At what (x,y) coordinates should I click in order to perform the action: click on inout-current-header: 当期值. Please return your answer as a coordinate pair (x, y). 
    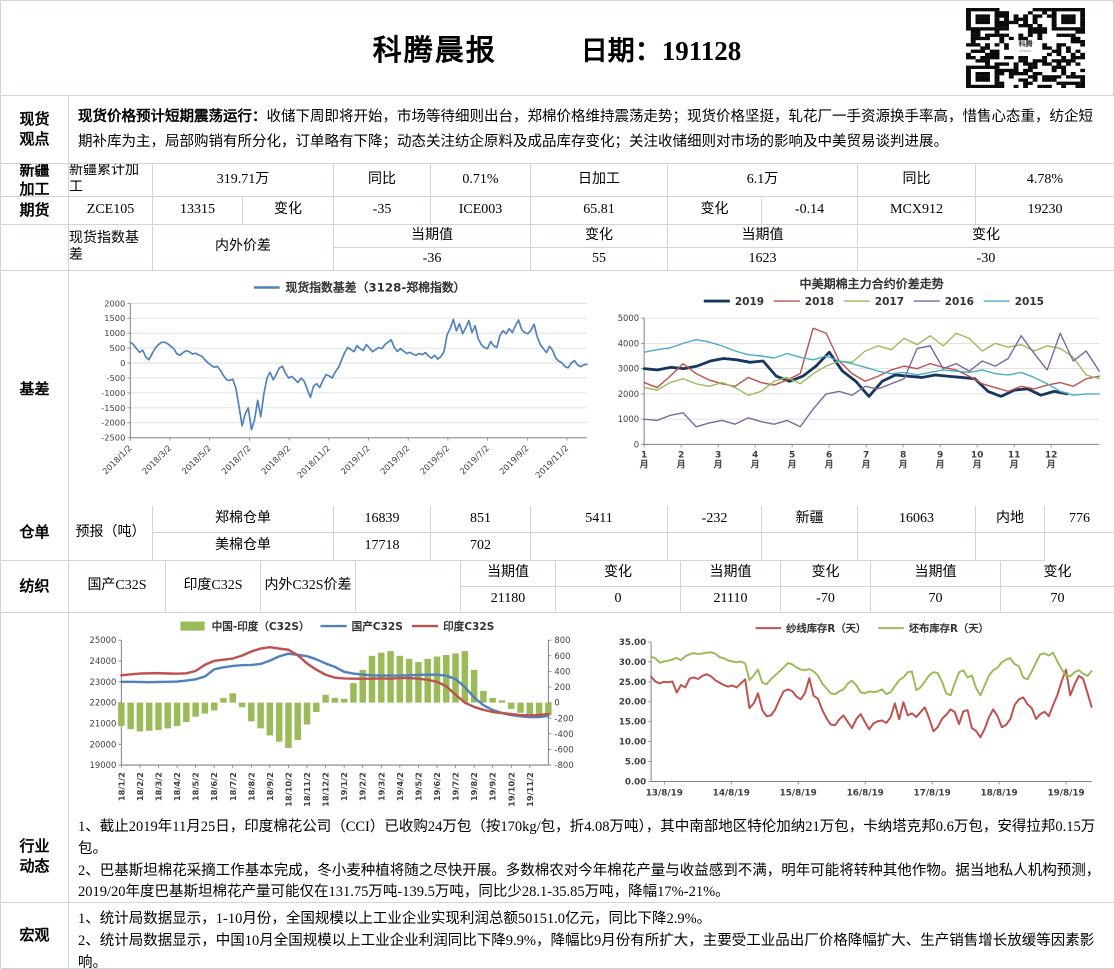
    Looking at the image, I should click on (763, 236).